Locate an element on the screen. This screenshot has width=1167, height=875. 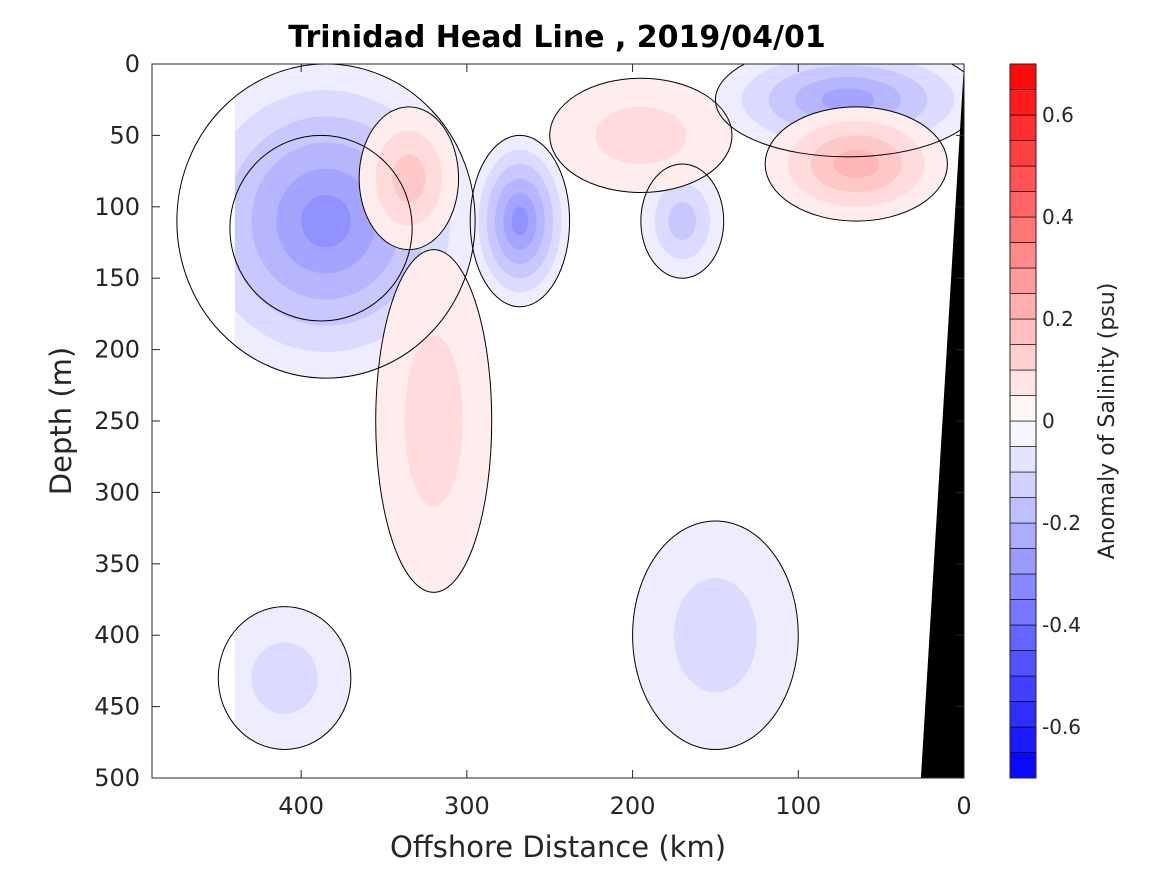
y-axis-label: Depth (m) is located at coordinates (61, 421).